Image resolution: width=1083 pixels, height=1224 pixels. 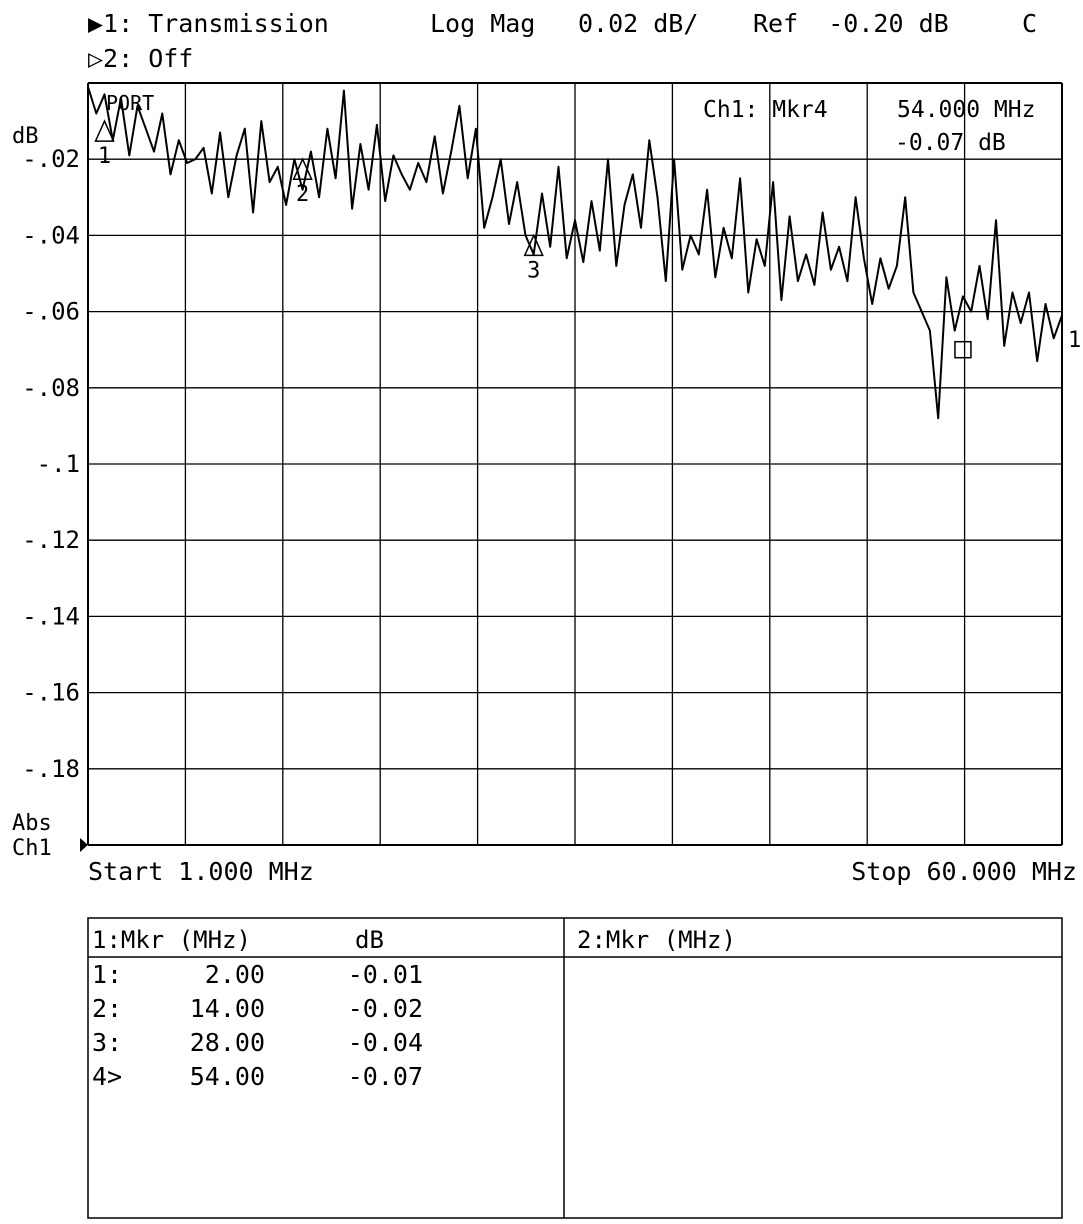 I want to click on marker-frequency: 2.00, so click(x=235, y=974).